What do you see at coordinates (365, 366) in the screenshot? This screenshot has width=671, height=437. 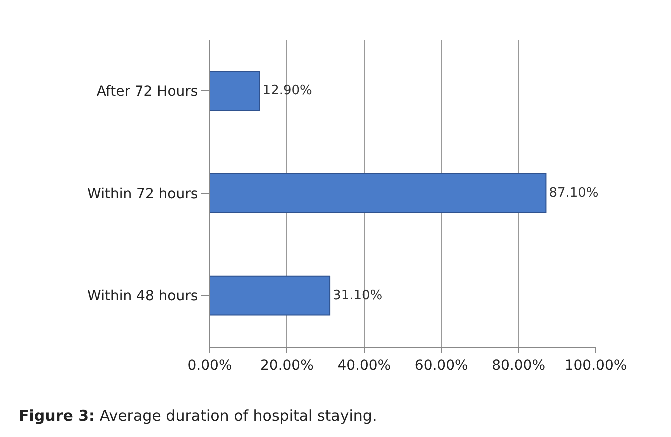 I see `x-tick-label: 40.00%` at bounding box center [365, 366].